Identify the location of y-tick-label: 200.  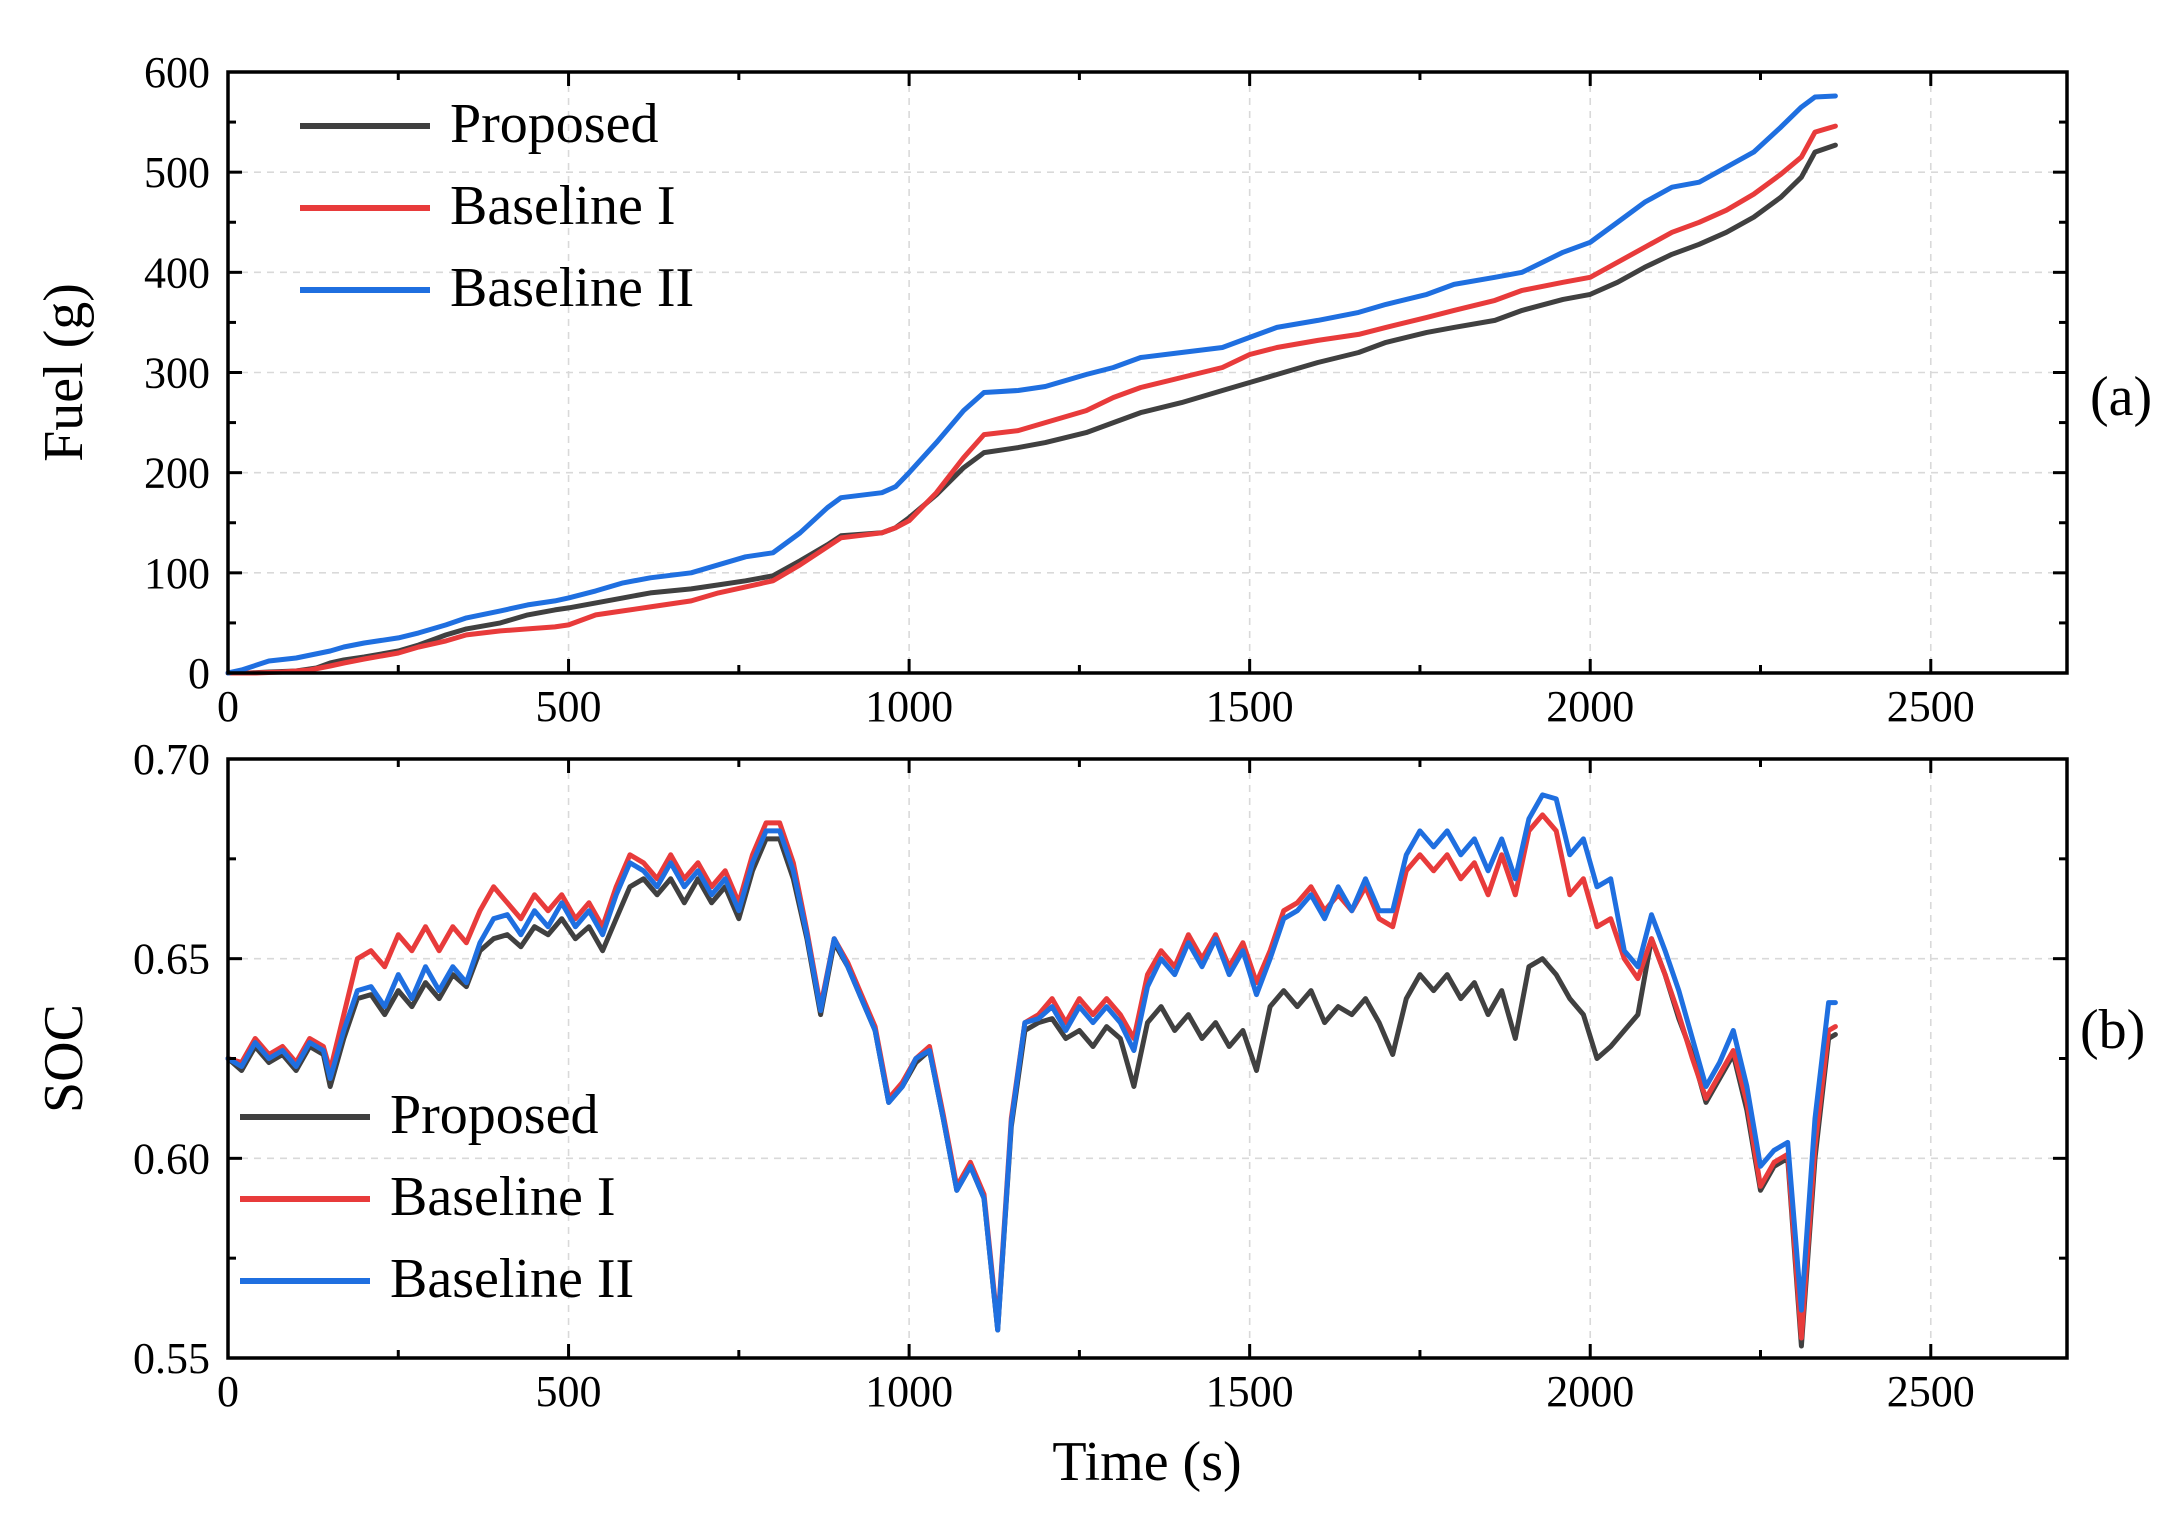
(177, 473).